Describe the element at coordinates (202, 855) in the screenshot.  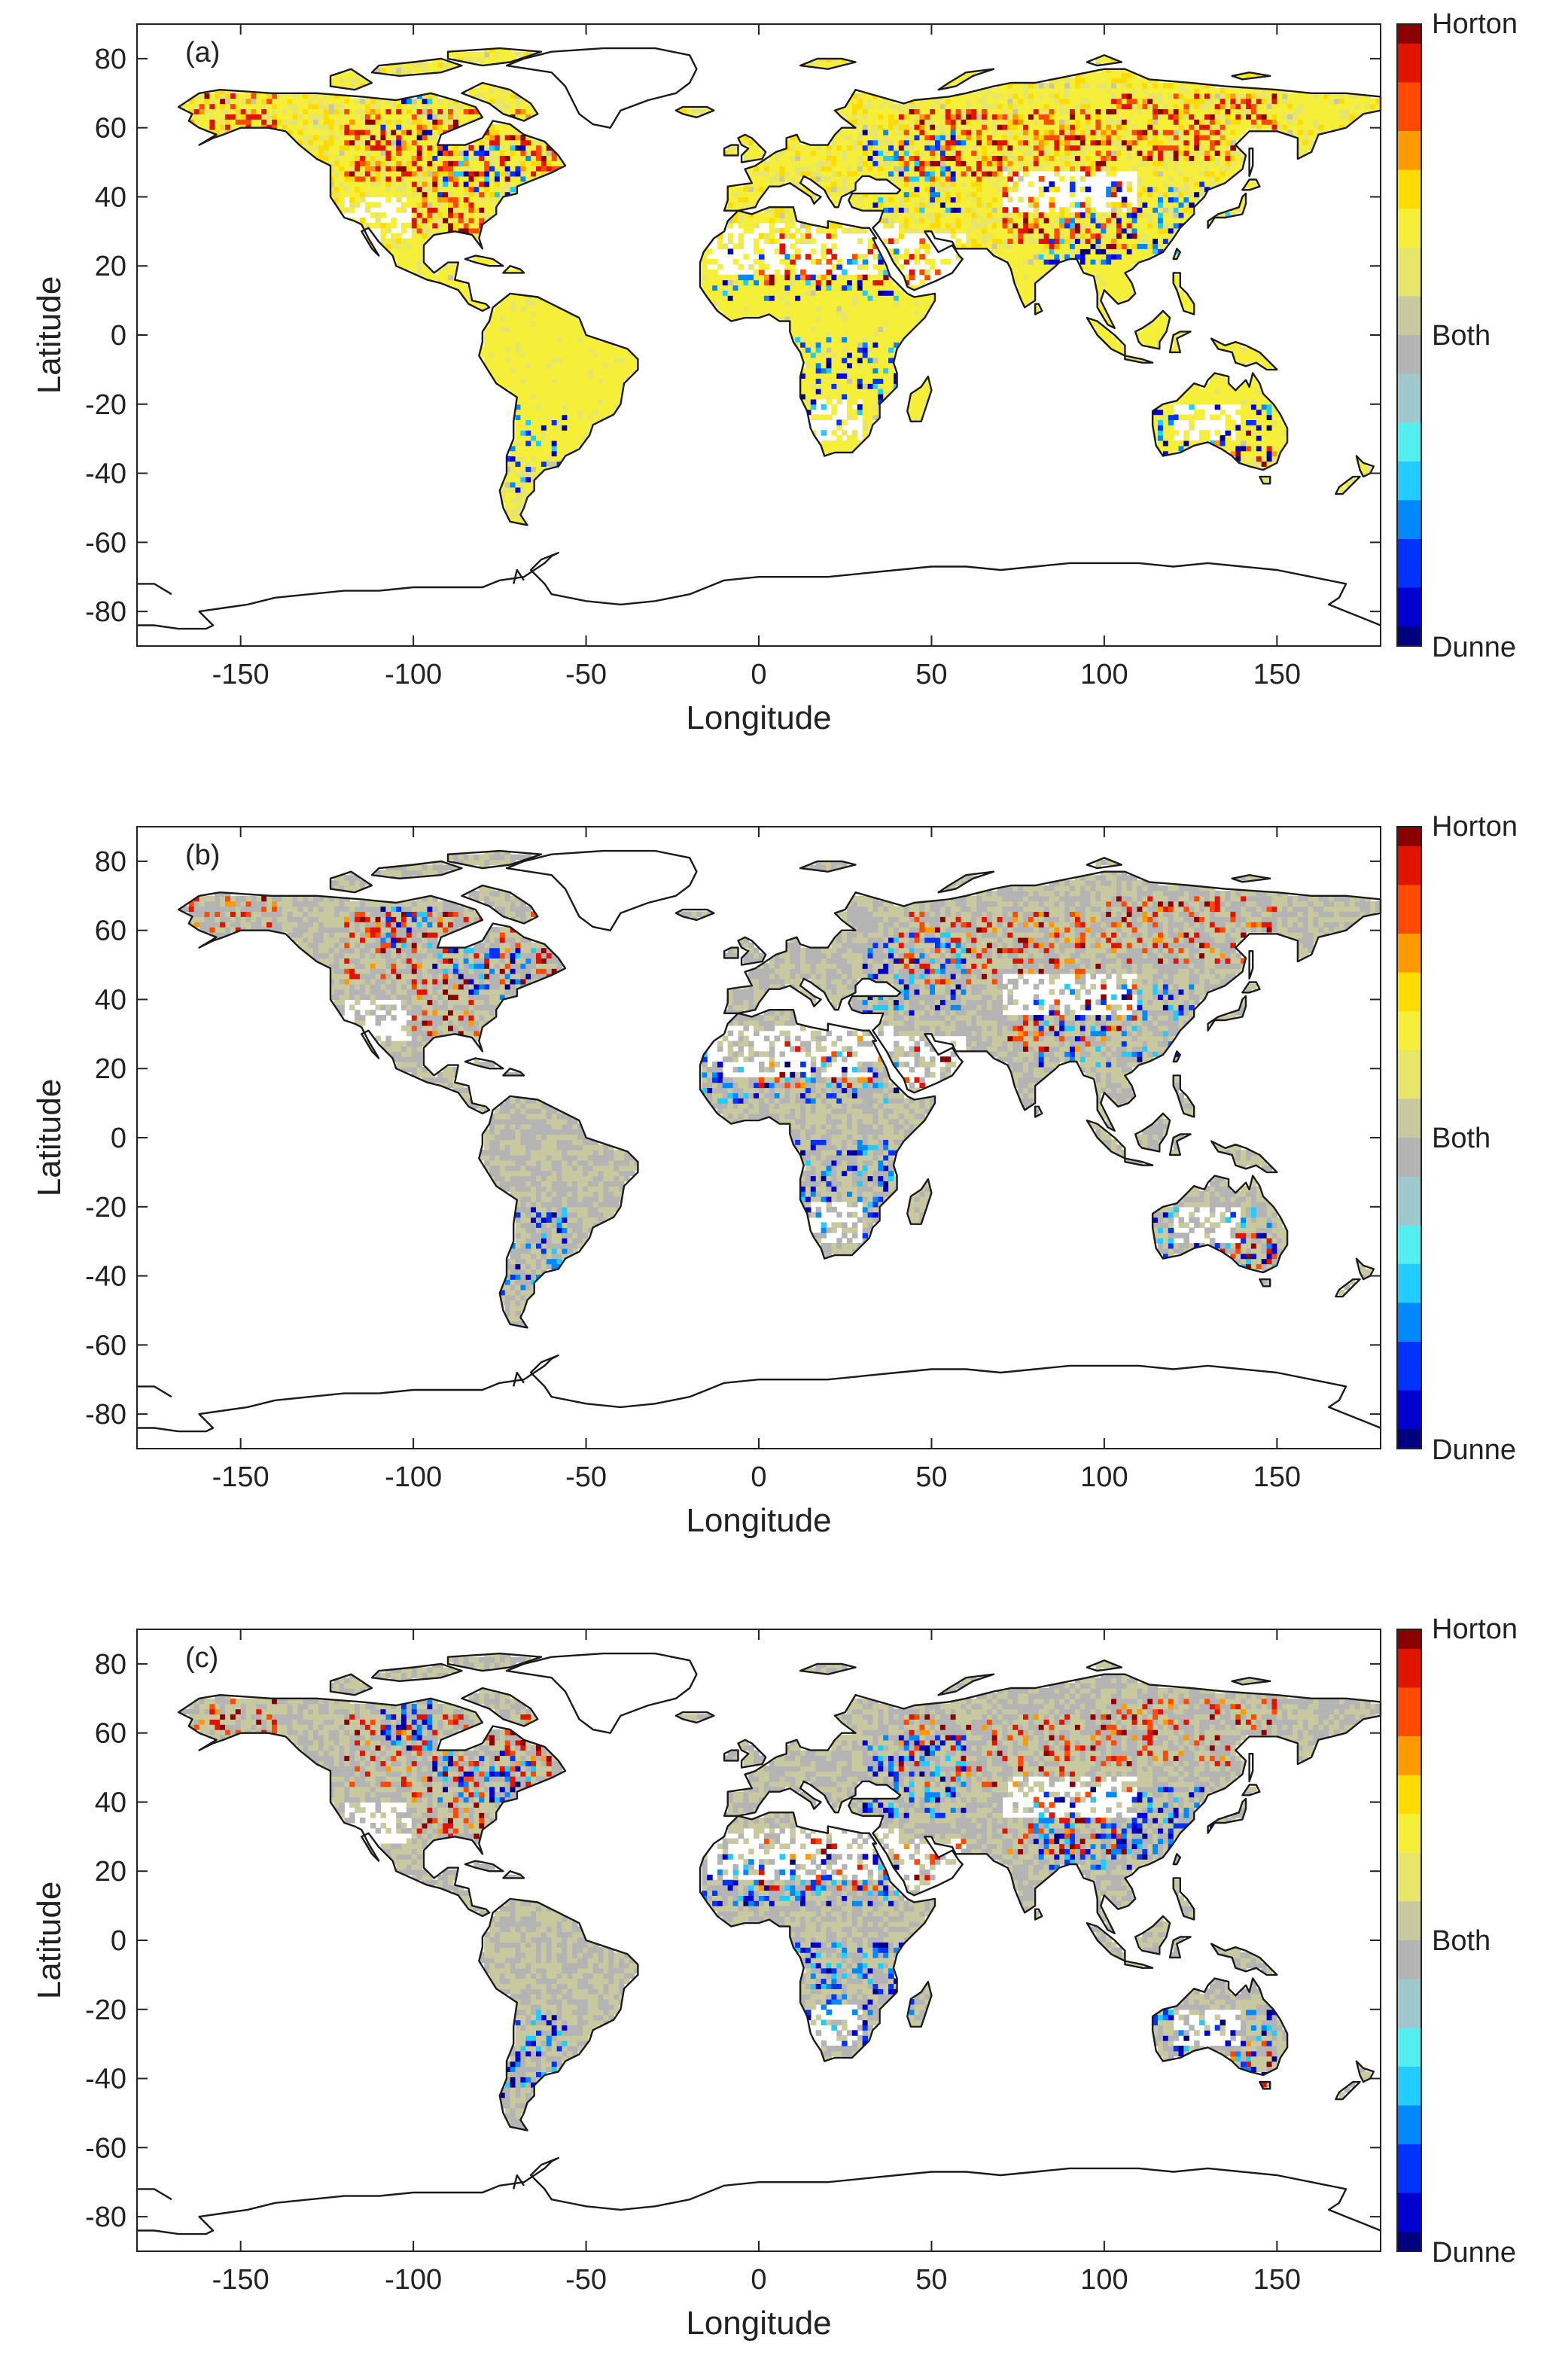
I see `panel-label: (b)` at that location.